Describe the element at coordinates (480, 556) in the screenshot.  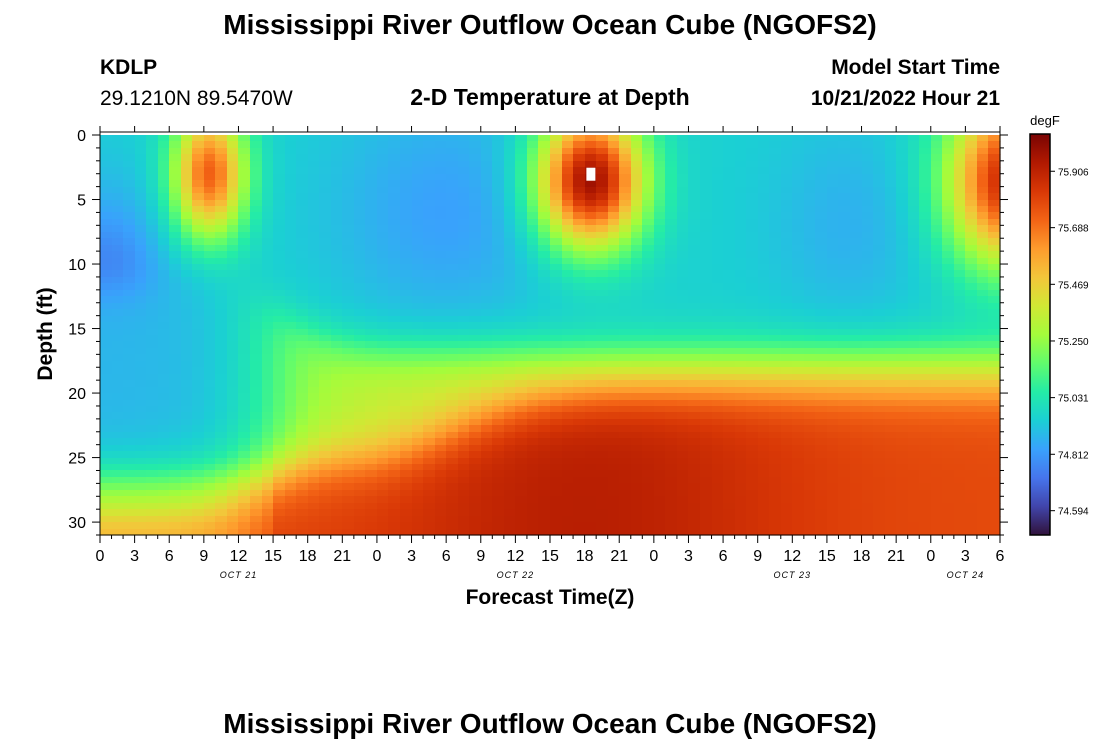
I see `x-tick-label: 9` at that location.